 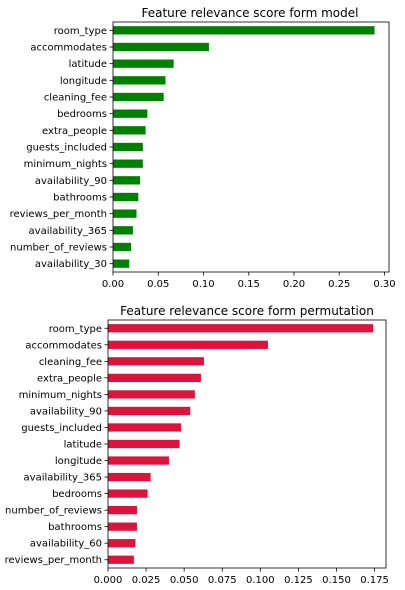 What do you see at coordinates (260, 580) in the screenshot?
I see `x-tick-label: 0.100` at bounding box center [260, 580].